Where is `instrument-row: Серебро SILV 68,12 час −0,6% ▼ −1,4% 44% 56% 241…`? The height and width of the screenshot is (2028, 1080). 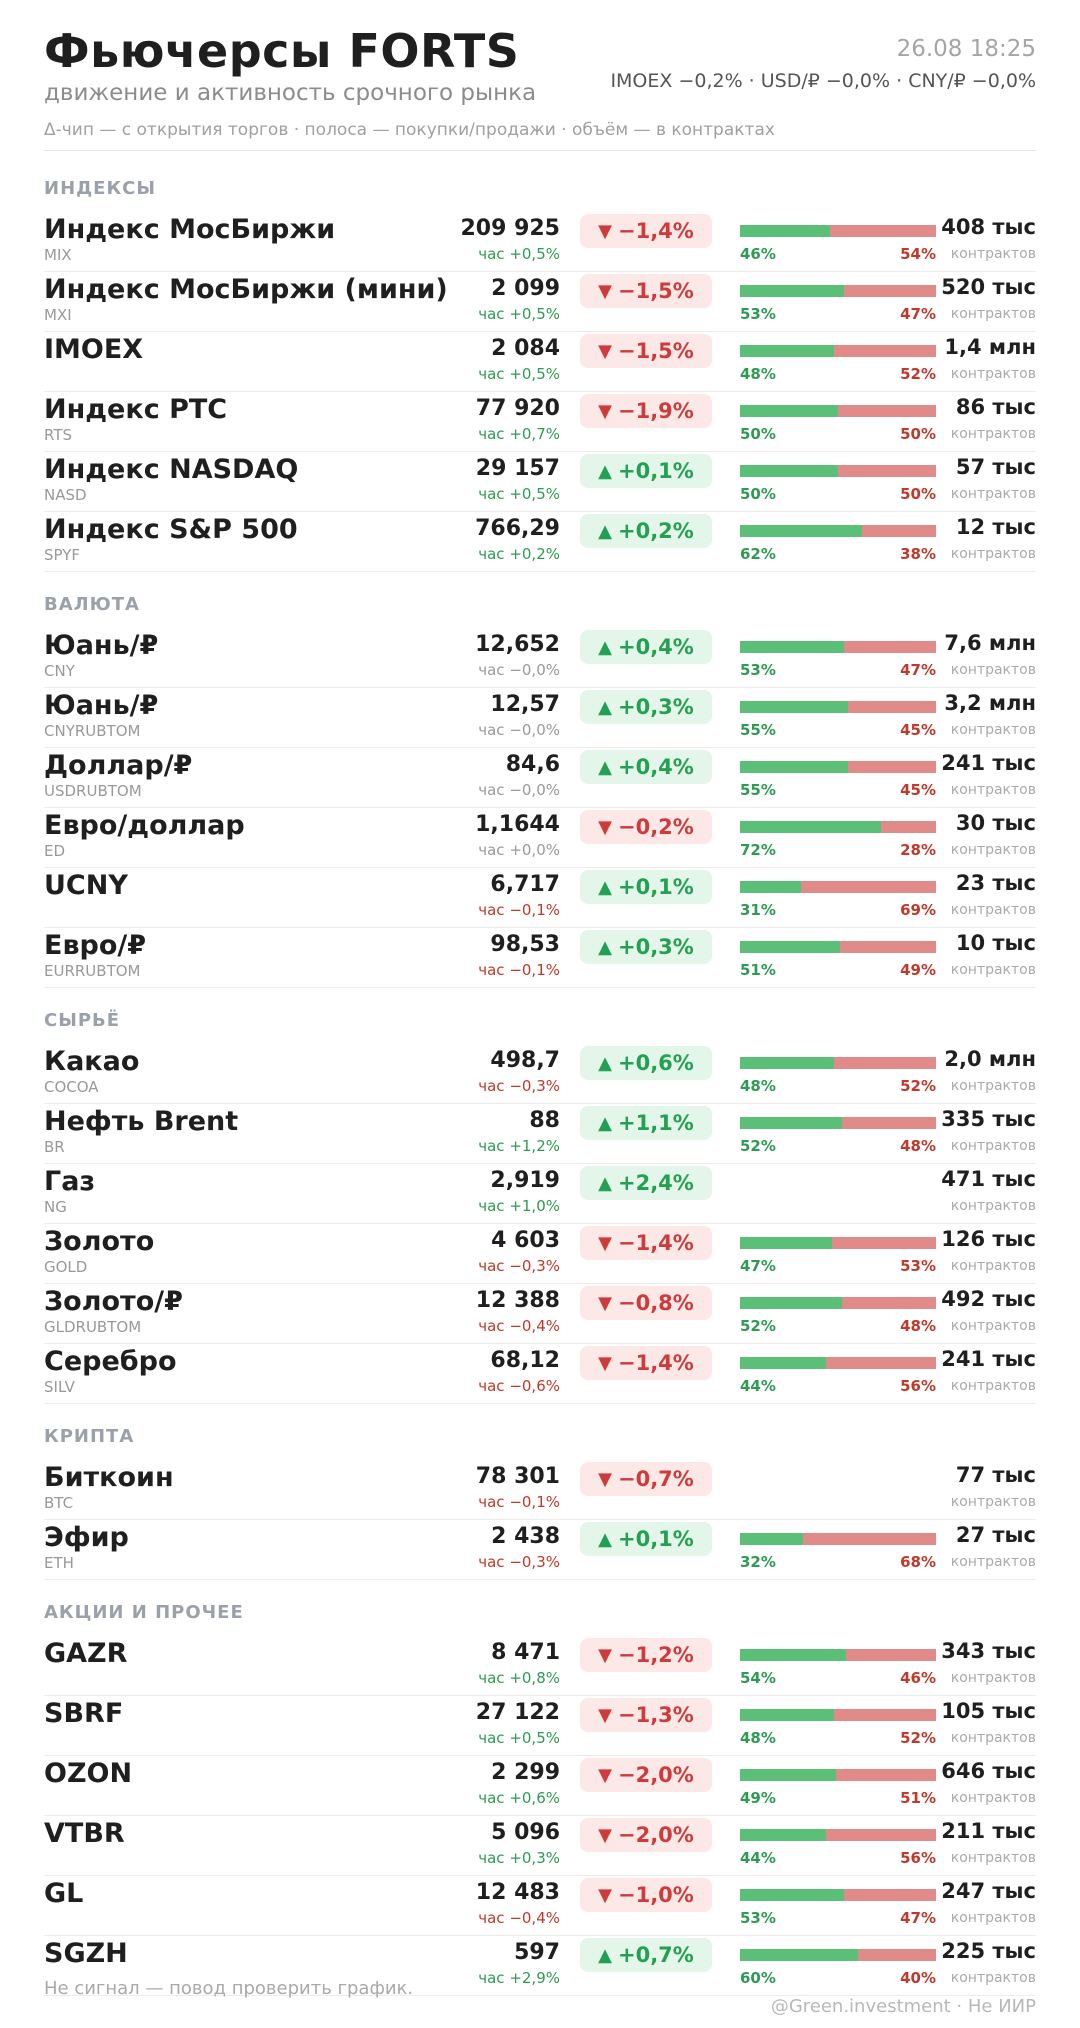 instrument-row: Серебро SILV 68,12 час −0,6% ▼ −1,4% 44% 56% 241… is located at coordinates (540, 1374).